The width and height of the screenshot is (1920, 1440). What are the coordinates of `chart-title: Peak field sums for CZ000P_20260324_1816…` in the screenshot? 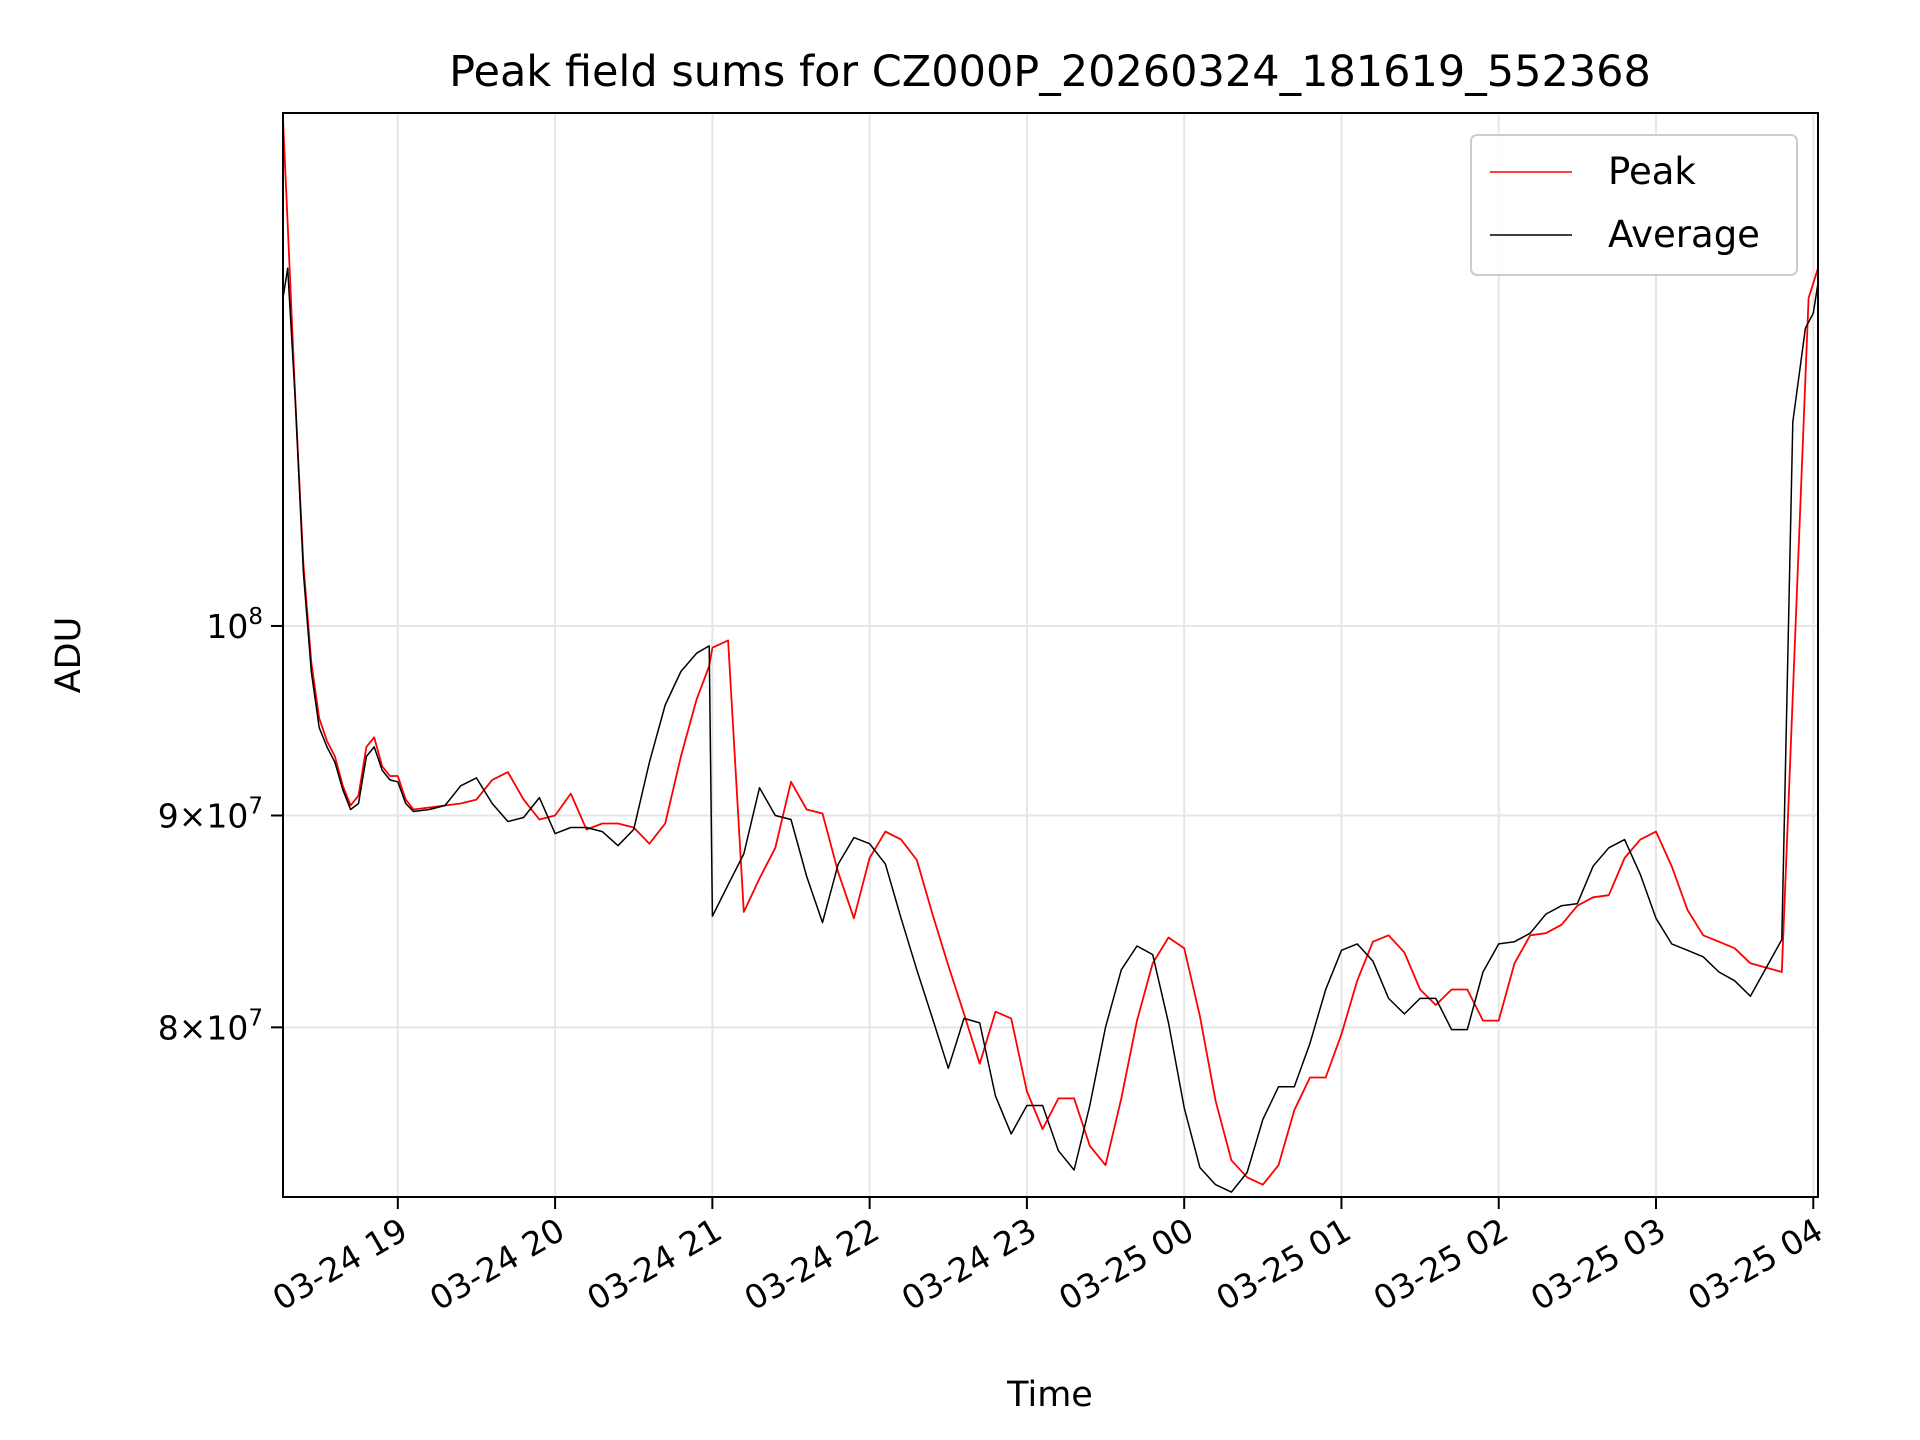 It's located at (1050, 72).